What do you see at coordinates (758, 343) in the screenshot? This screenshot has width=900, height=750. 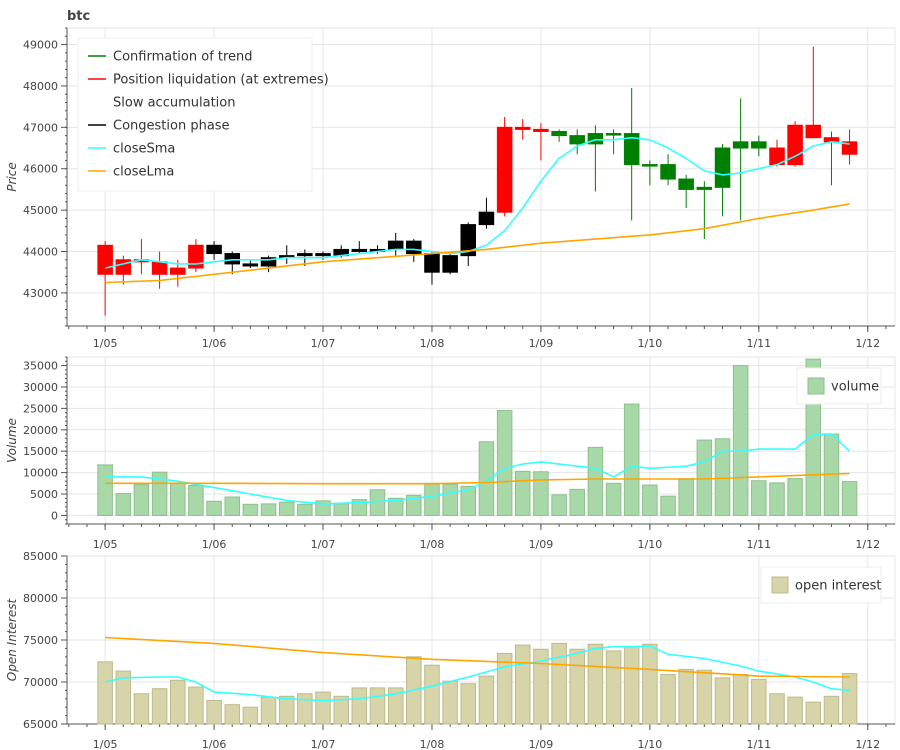 I see `x-tick-label: 1/11` at bounding box center [758, 343].